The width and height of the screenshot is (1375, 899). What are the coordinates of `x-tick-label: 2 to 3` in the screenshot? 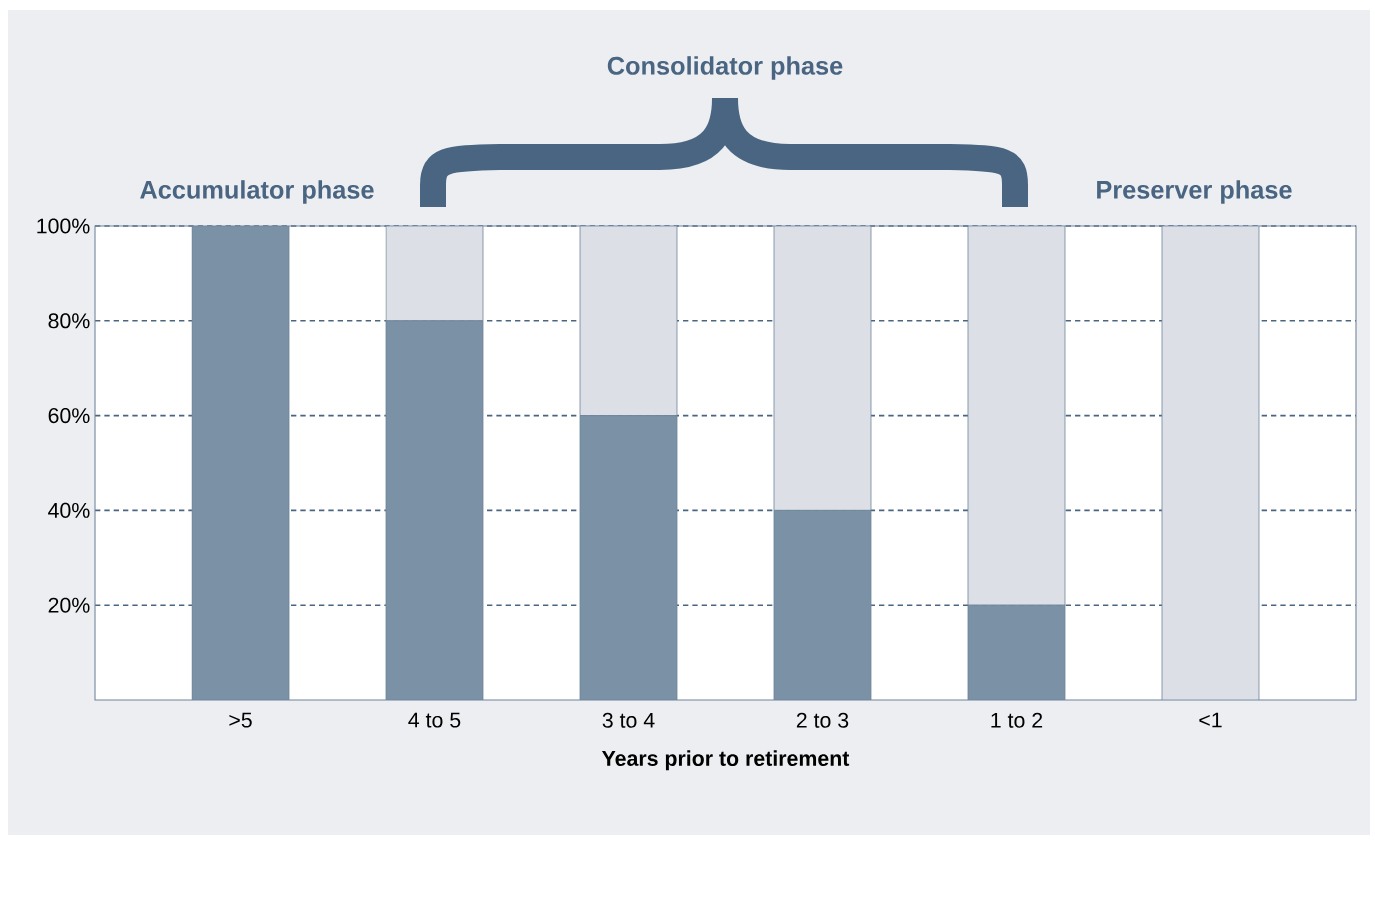 It's located at (822, 720).